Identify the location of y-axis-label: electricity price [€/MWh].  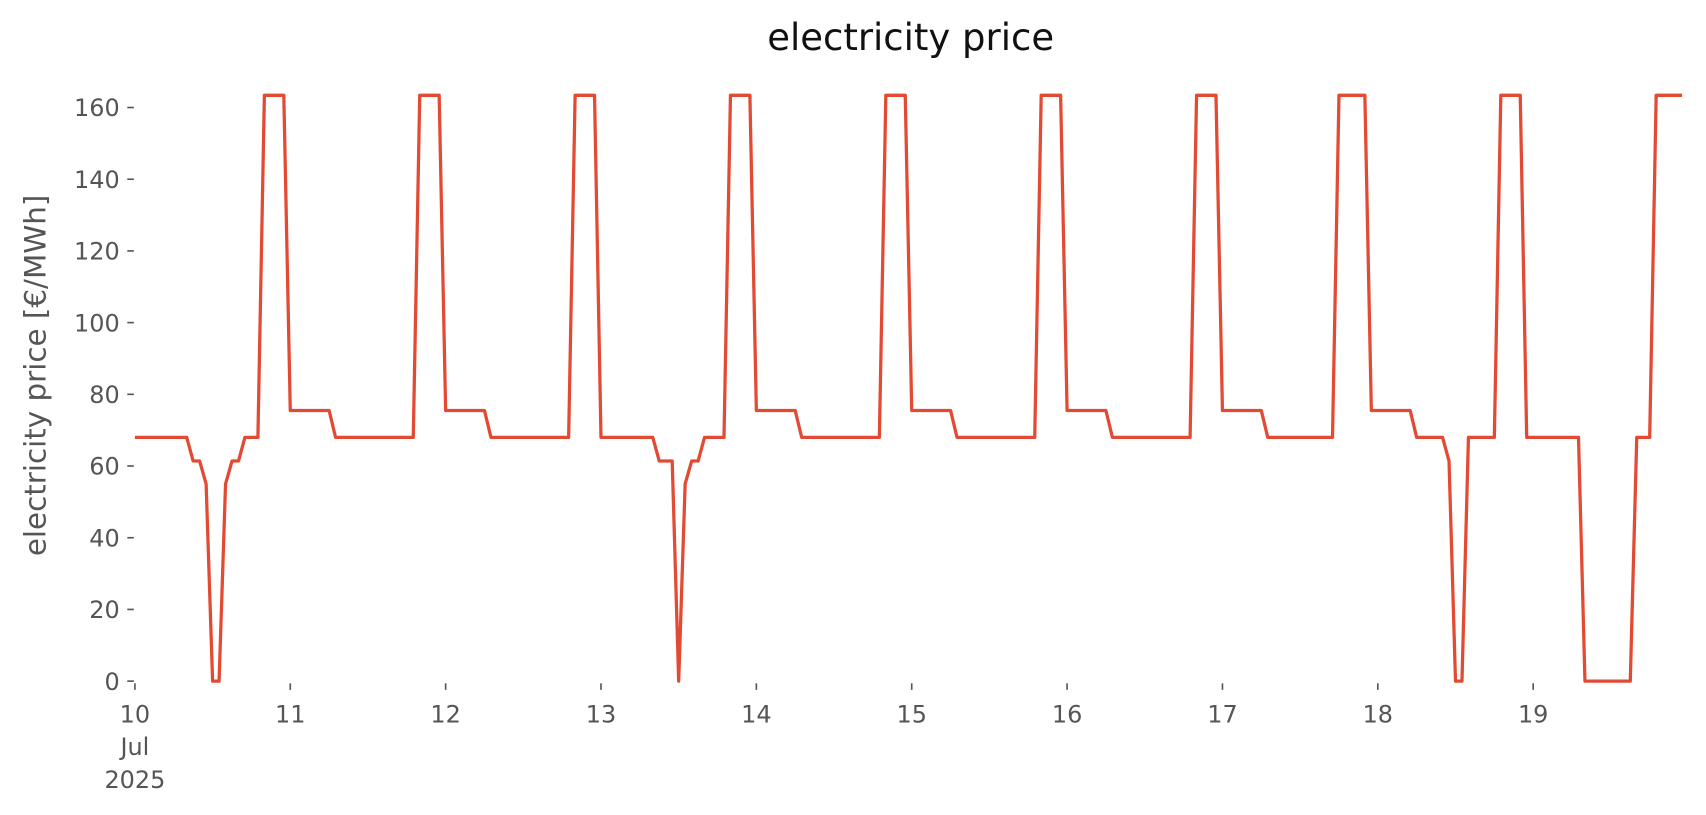
(36, 376).